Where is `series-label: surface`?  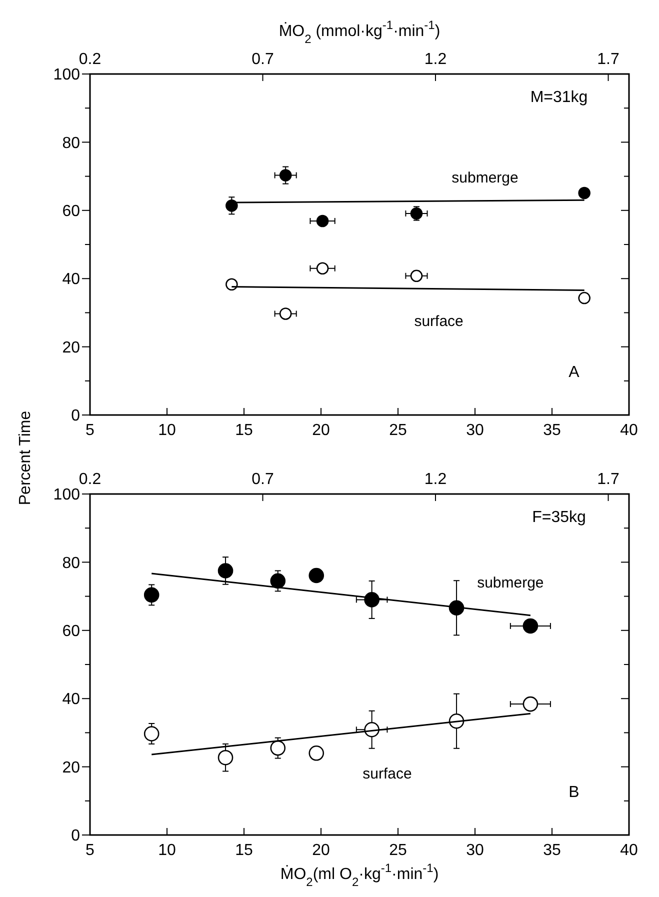
series-label: surface is located at coordinates (387, 773).